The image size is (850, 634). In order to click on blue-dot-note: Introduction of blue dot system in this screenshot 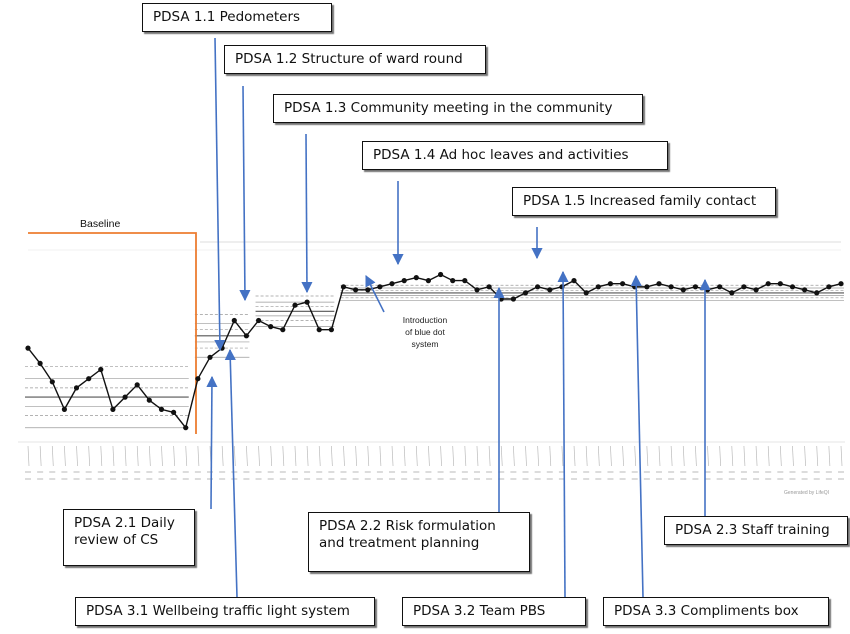, I will do `click(425, 333)`.